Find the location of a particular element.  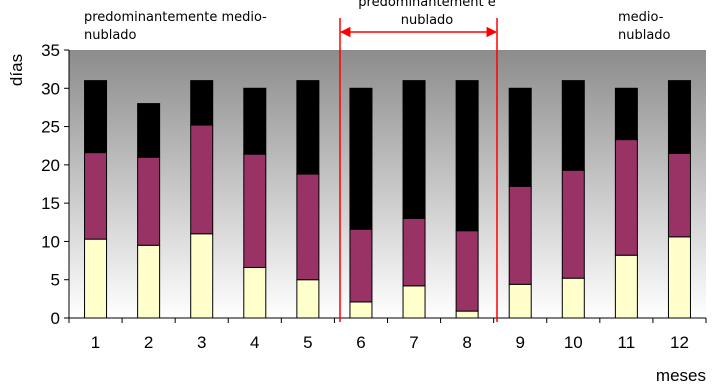

x-tick-label: 1 is located at coordinates (95, 342).